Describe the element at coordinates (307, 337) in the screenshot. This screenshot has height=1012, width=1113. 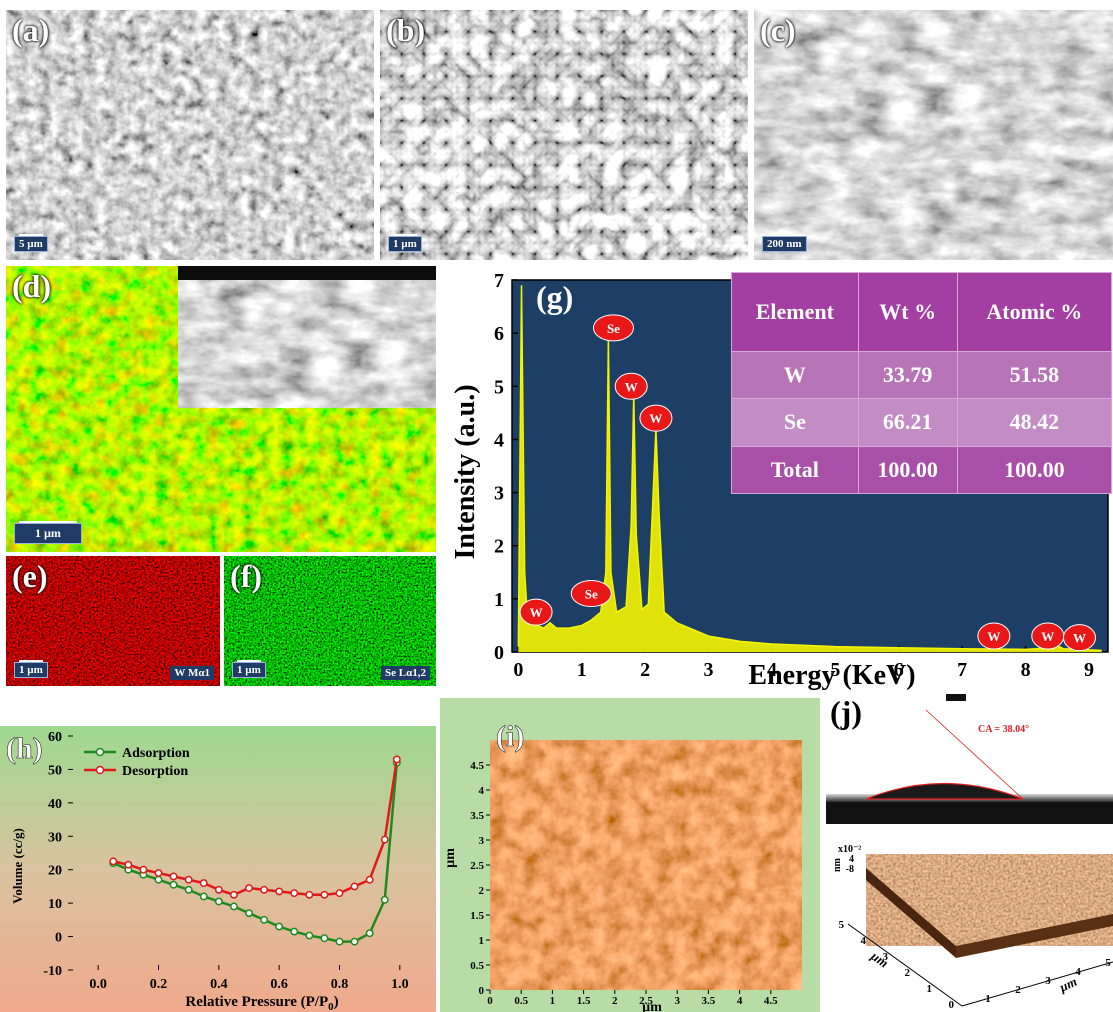
I see `cross-section-inset` at that location.